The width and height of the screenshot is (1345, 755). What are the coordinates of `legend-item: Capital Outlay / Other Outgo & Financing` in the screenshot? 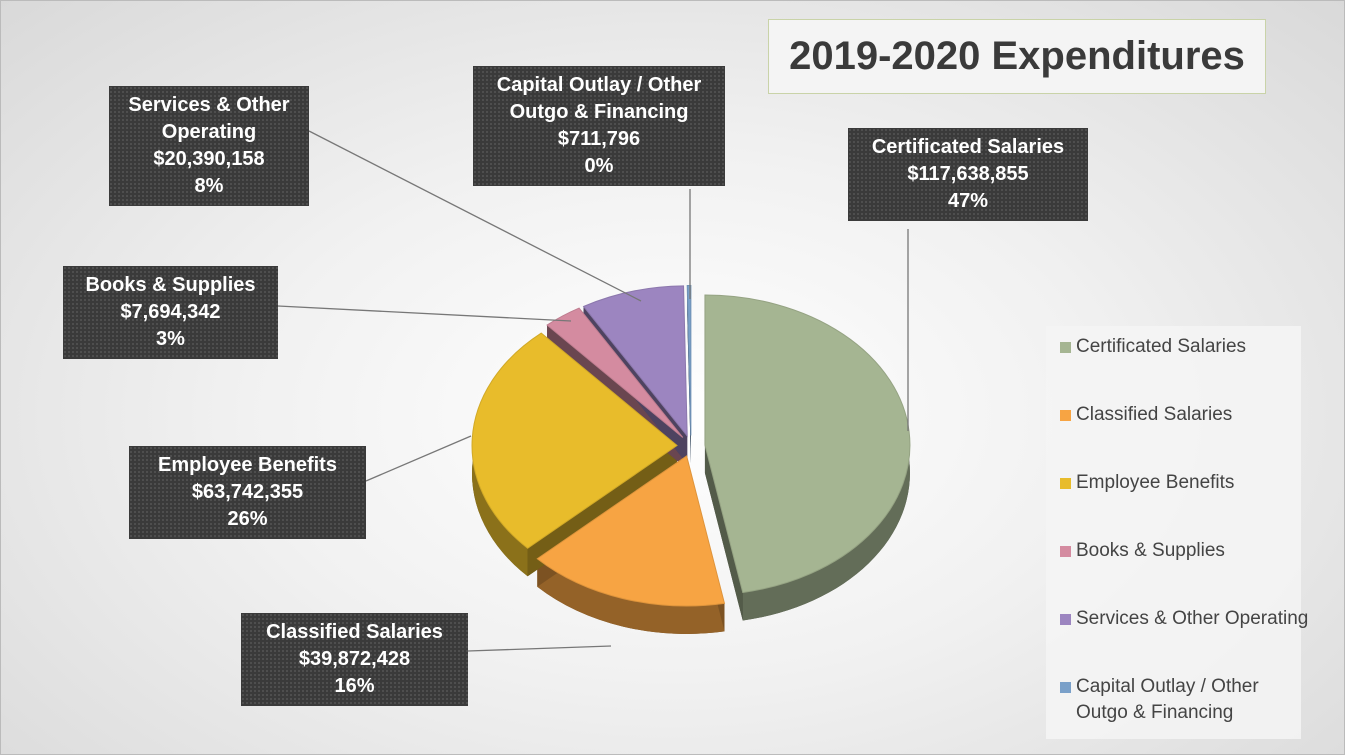 It's located at (1185, 700).